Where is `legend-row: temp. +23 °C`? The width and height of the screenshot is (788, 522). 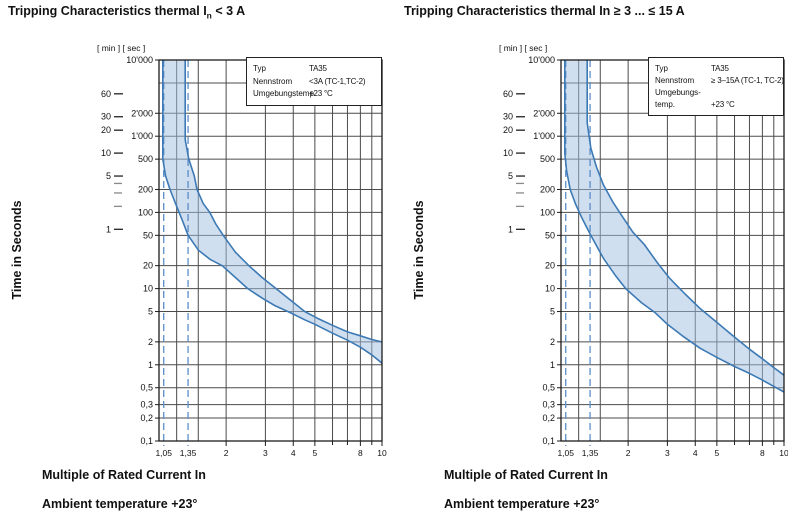
legend-row: temp. +23 °C is located at coordinates (716, 105).